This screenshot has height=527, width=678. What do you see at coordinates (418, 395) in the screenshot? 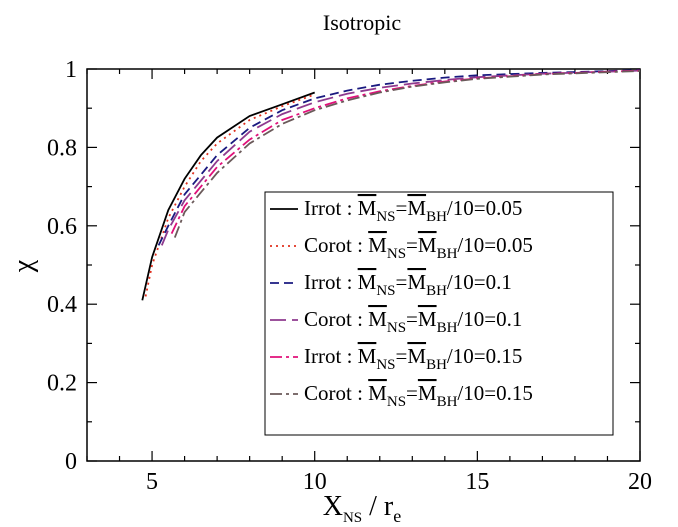
I see `legend-label-6: Corot : MNS=MBH/10=0.15` at bounding box center [418, 395].